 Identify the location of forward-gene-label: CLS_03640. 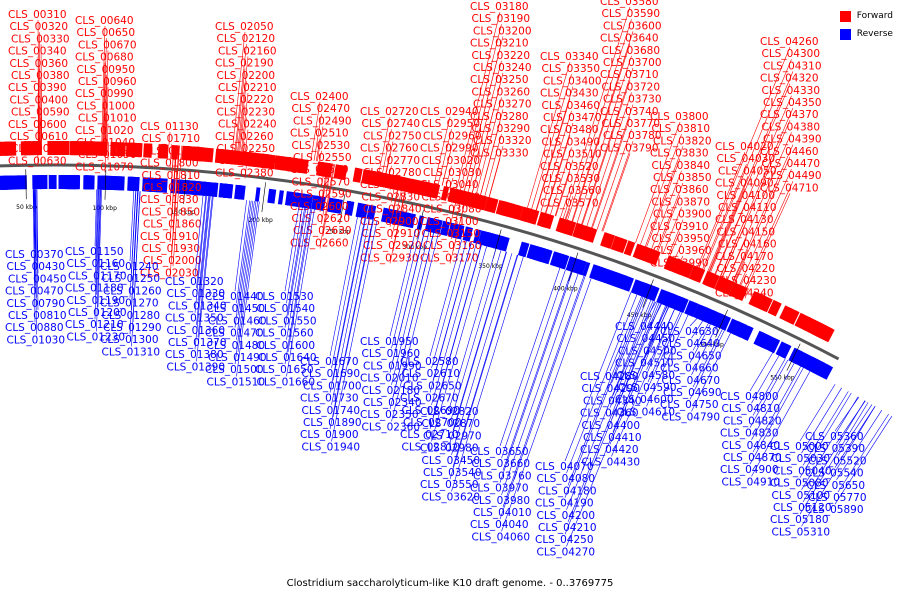
(629, 39).